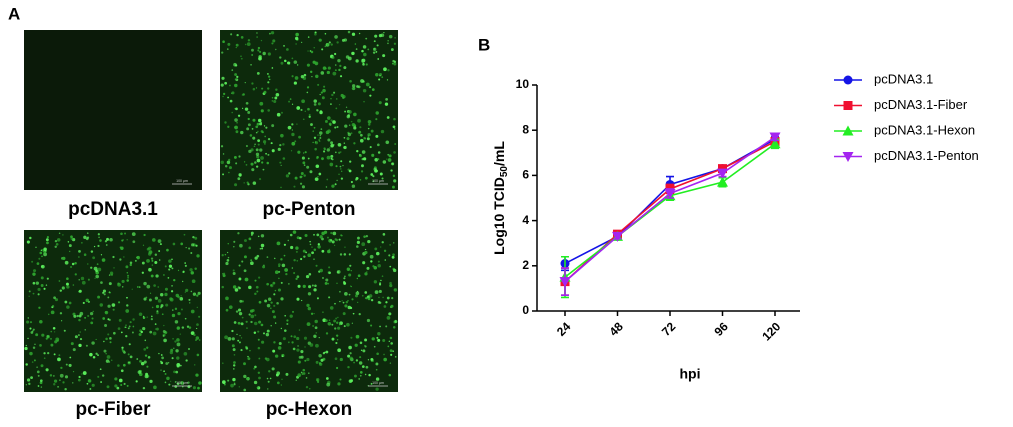 The height and width of the screenshot is (427, 1013). I want to click on image-caption: pcDNA3.1, so click(113, 209).